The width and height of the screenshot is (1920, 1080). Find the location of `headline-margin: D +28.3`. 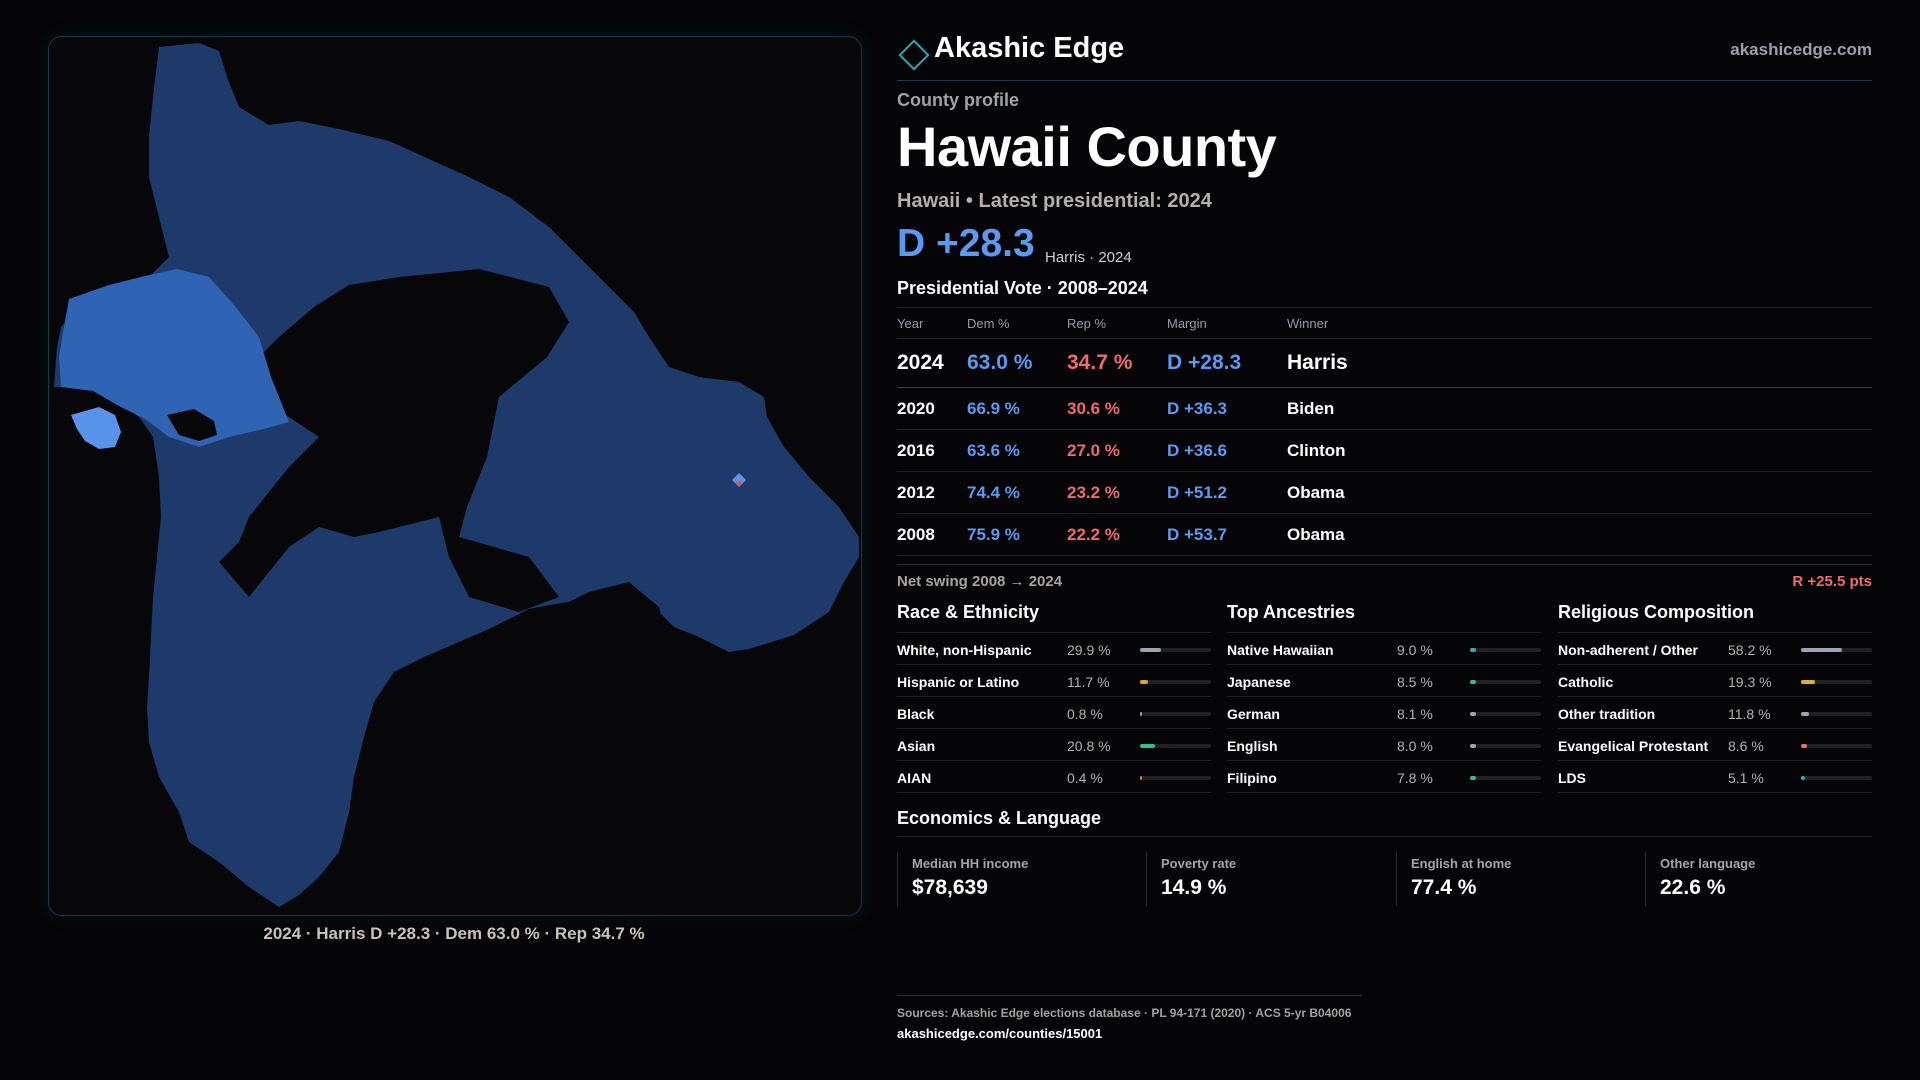

headline-margin: D +28.3 is located at coordinates (966, 243).